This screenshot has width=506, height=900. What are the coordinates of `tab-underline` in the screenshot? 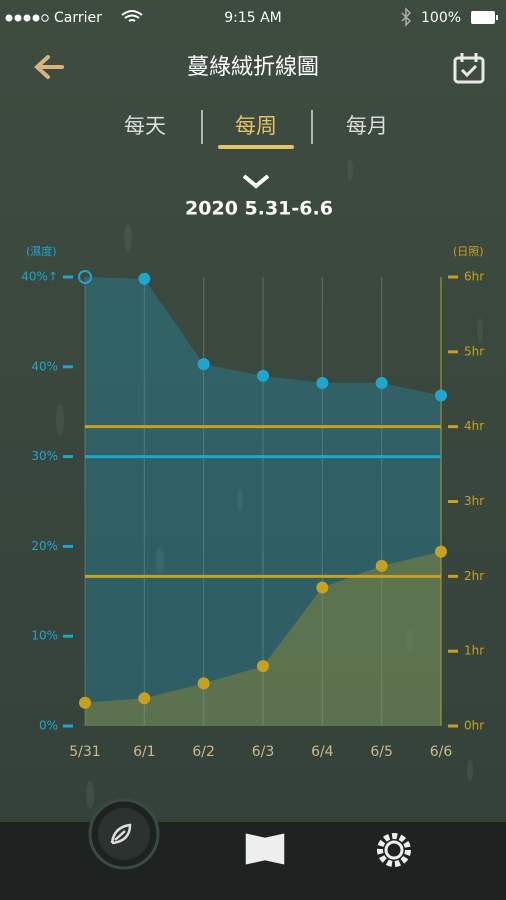 It's located at (256, 147).